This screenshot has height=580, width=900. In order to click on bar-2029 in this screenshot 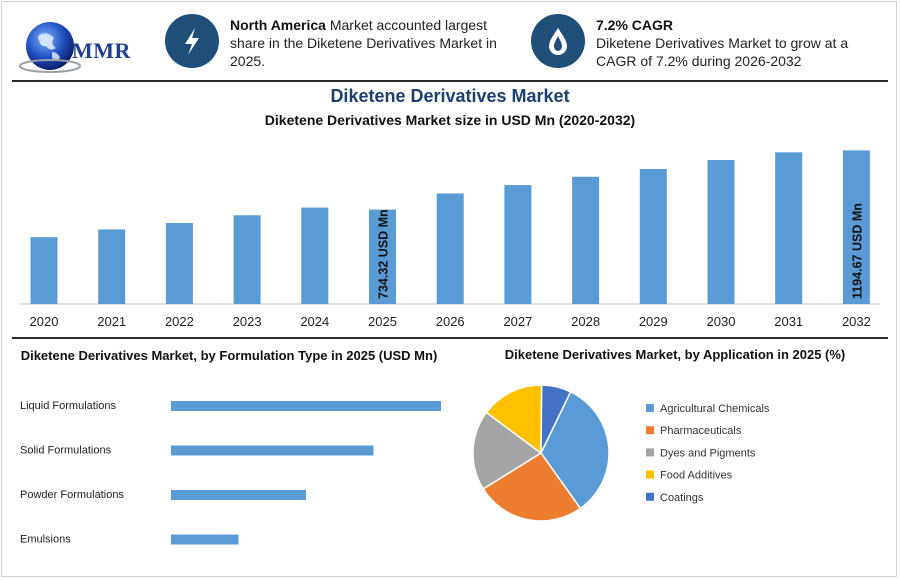, I will do `click(653, 236)`.